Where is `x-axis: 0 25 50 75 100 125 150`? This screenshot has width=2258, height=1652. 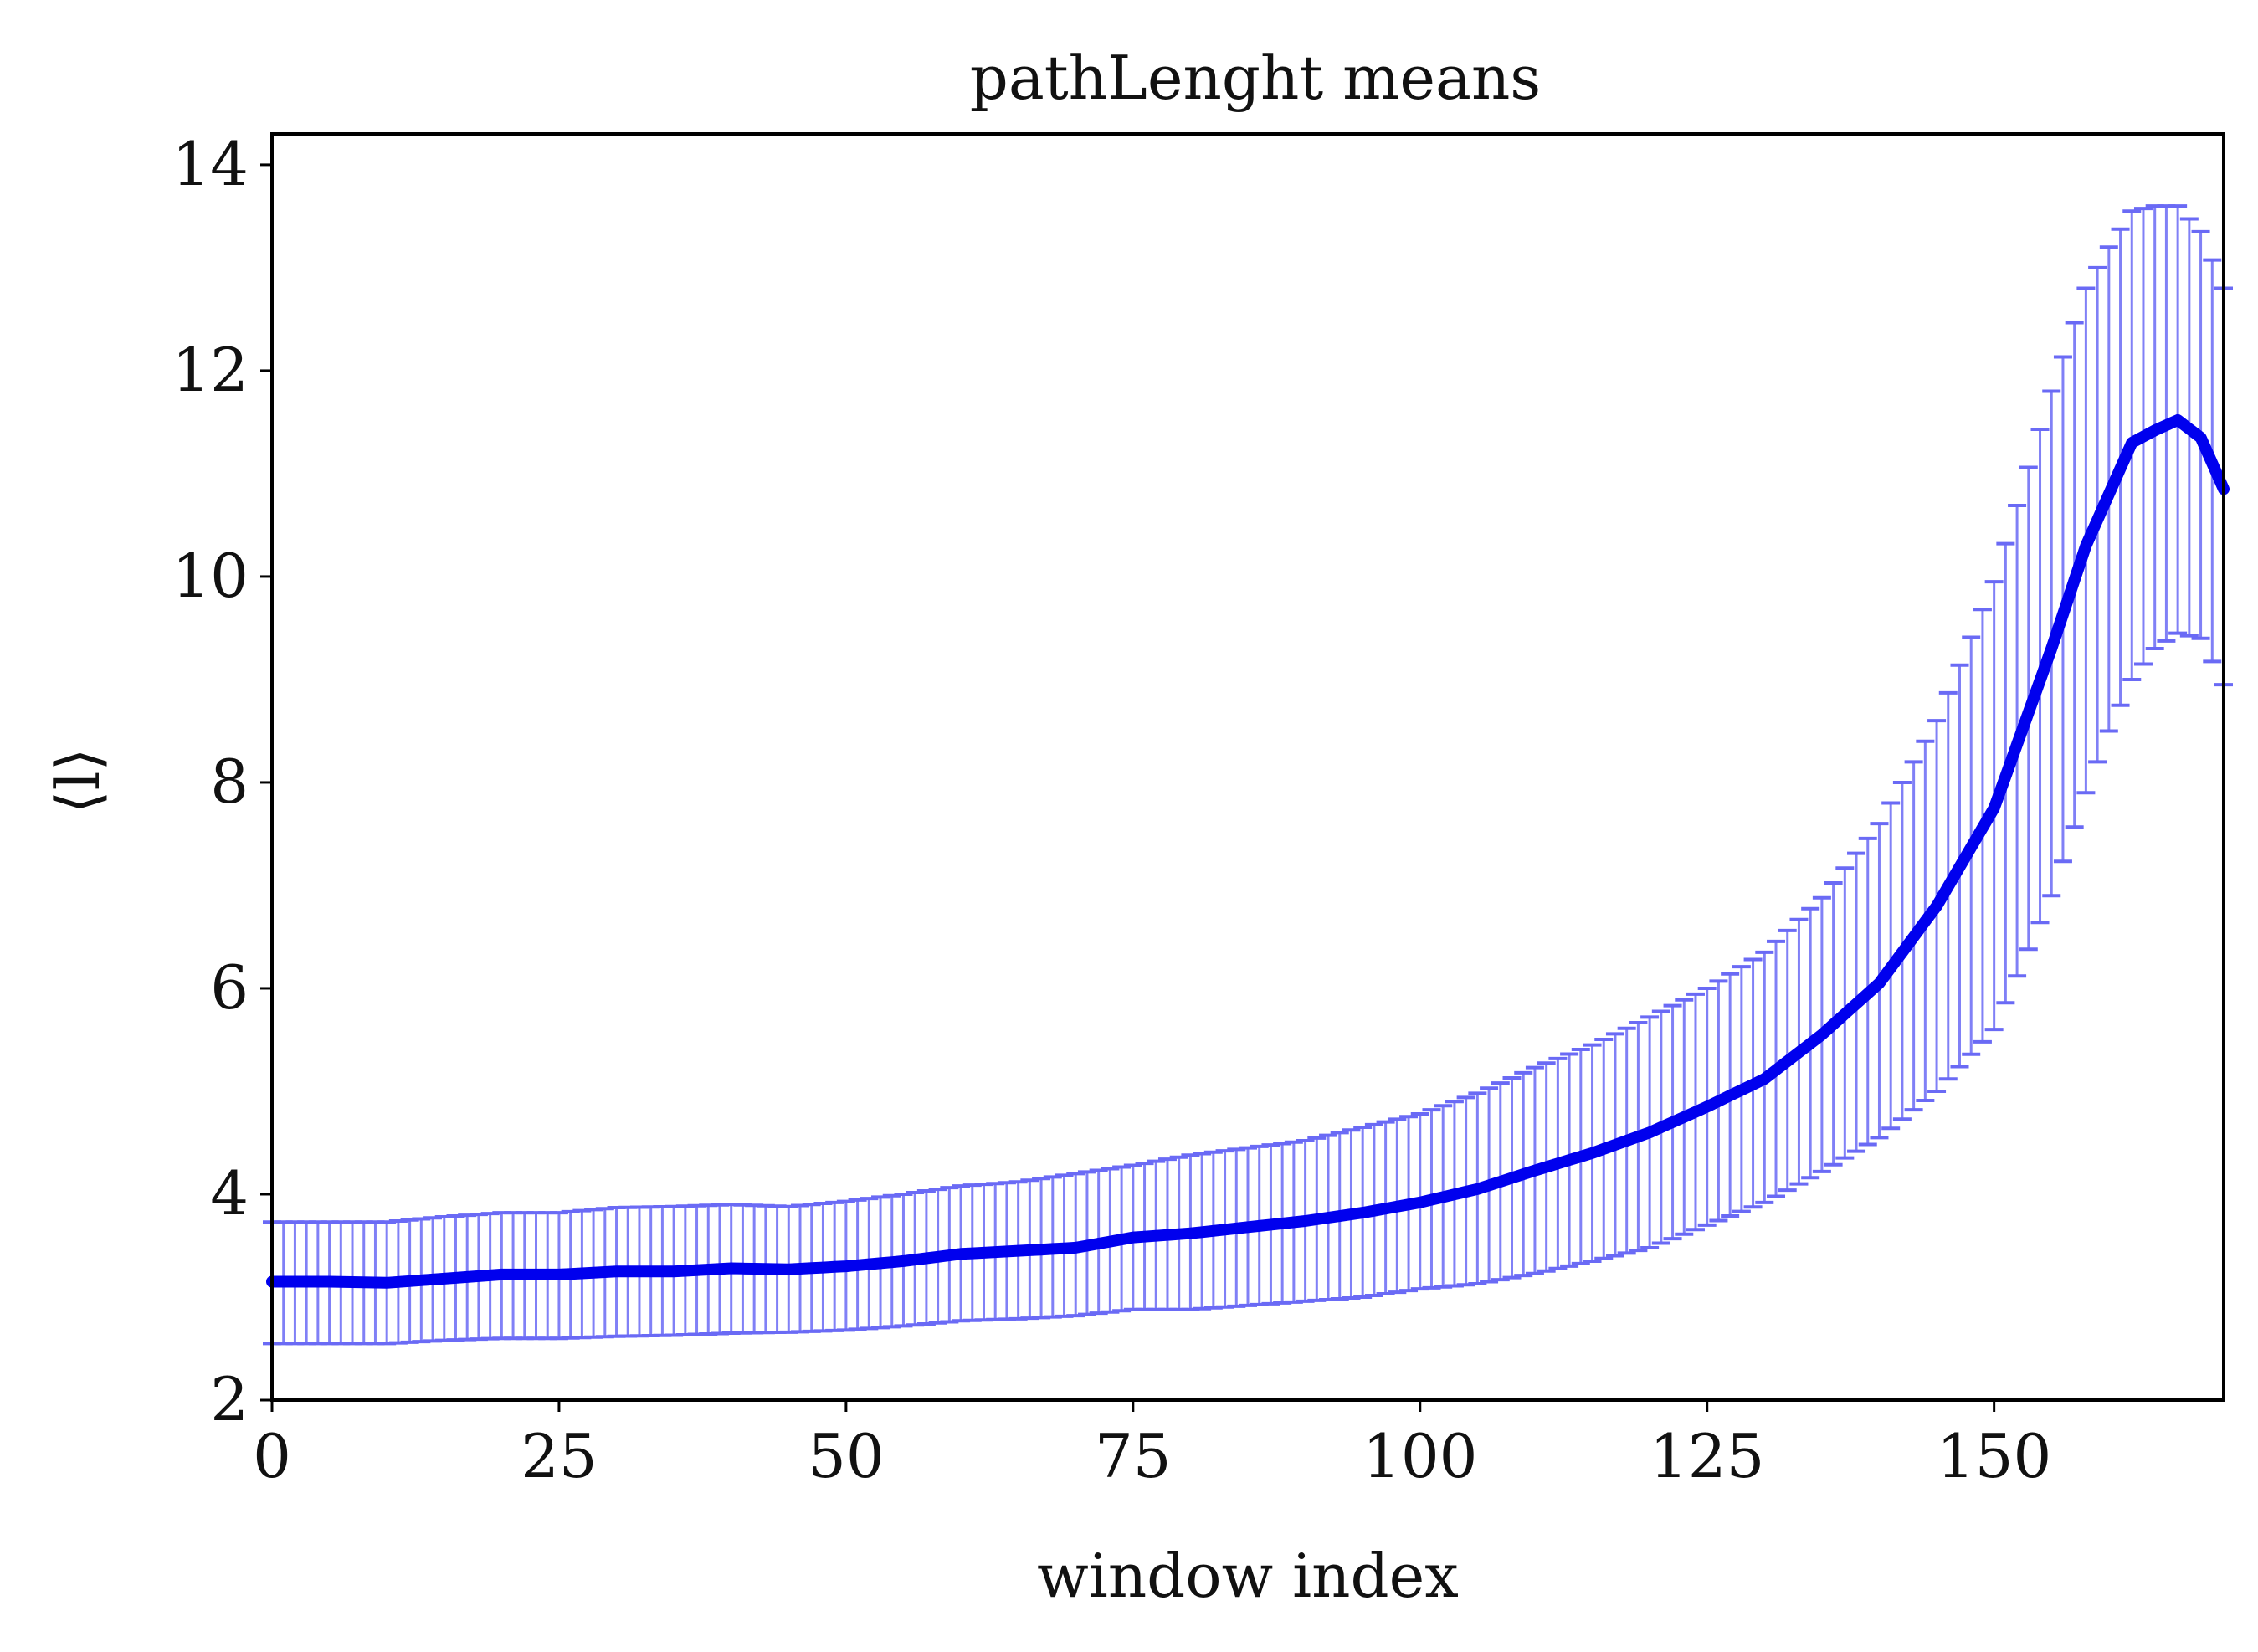 x-axis: 0 25 50 75 100 125 150 is located at coordinates (1152, 1445).